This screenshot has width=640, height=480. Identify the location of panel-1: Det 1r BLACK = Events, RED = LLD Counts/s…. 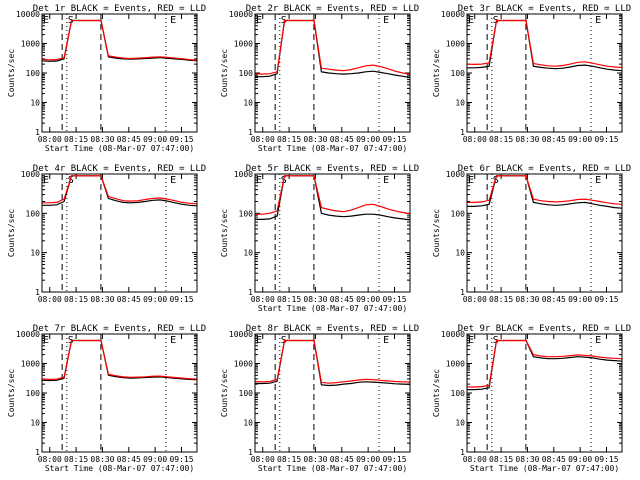
(106, 78).